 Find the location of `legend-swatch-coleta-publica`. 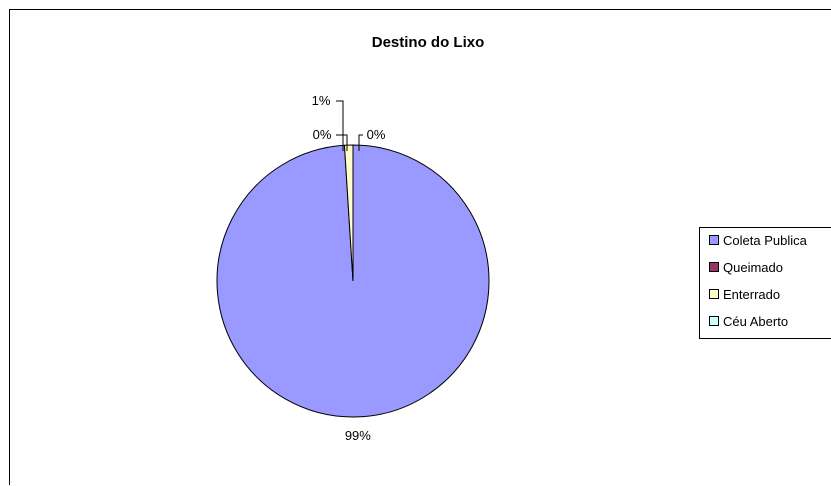

legend-swatch-coleta-publica is located at coordinates (714, 240).